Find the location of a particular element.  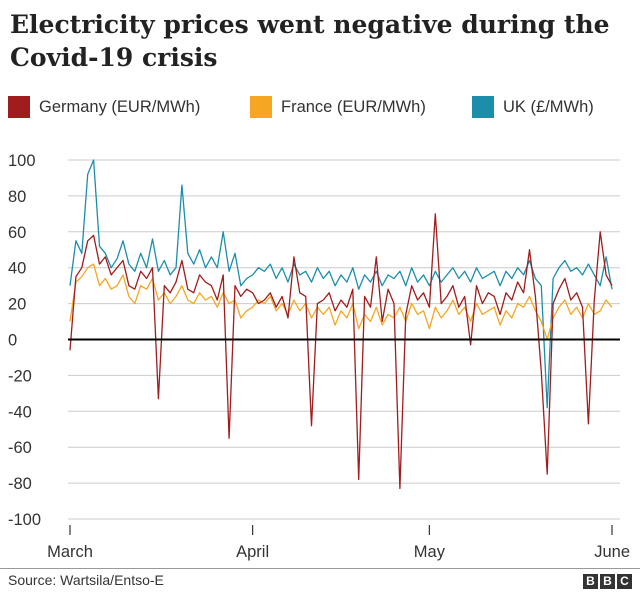

legend-label-germany: Germany (EUR/MWh) is located at coordinates (120, 106).